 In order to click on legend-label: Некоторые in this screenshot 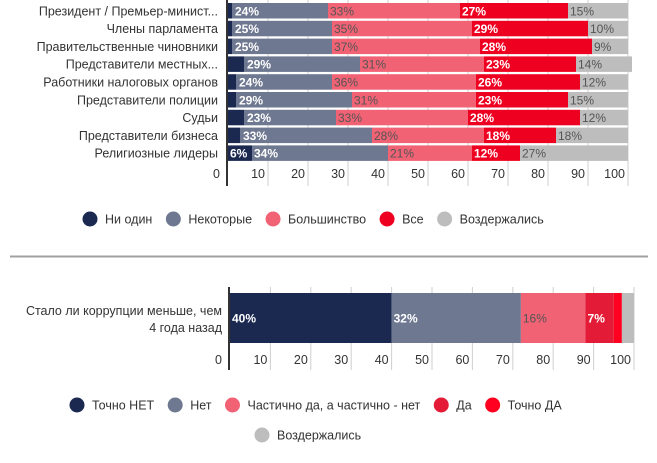, I will do `click(220, 220)`.